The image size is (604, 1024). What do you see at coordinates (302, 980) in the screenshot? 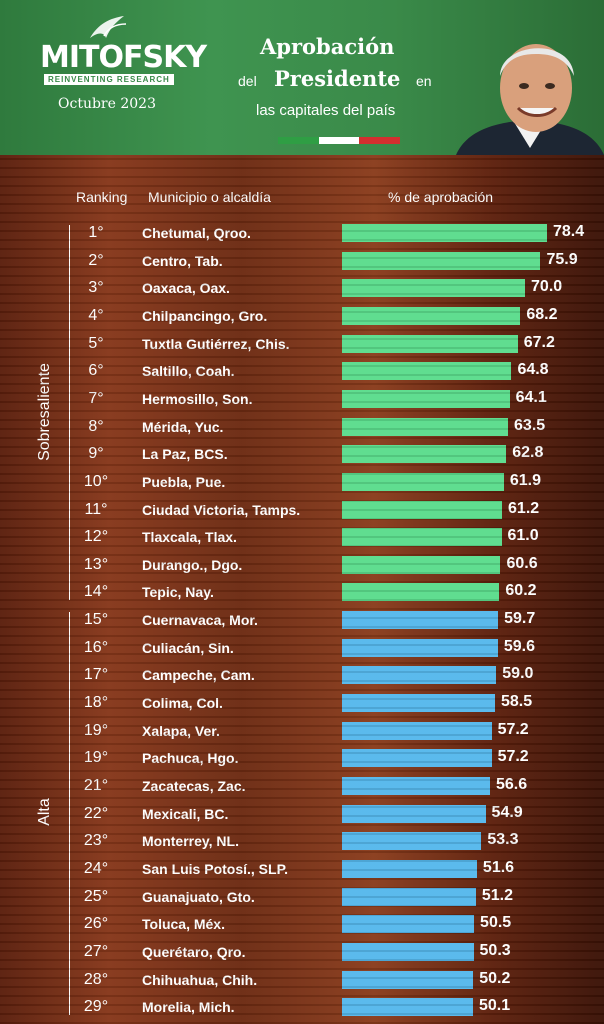
I see `table-row: 28° Chihuahua, Chih. 50.2` at bounding box center [302, 980].